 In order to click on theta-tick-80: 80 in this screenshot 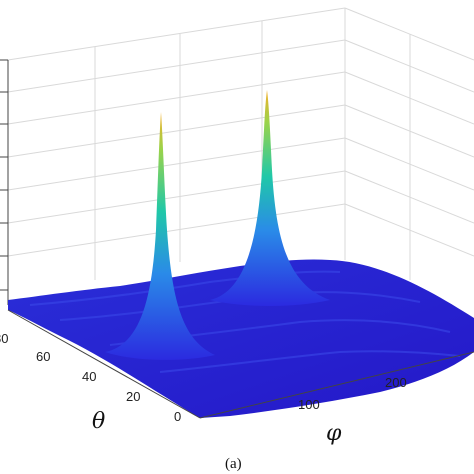, I will do `click(4, 338)`.